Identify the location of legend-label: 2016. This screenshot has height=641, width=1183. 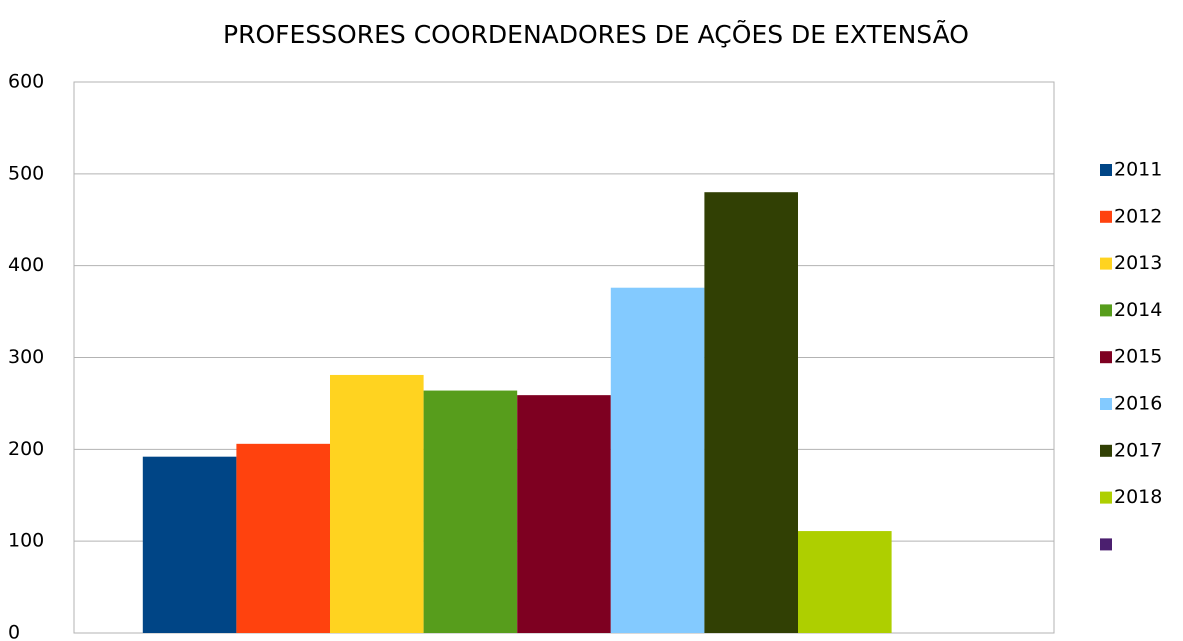
(1138, 404).